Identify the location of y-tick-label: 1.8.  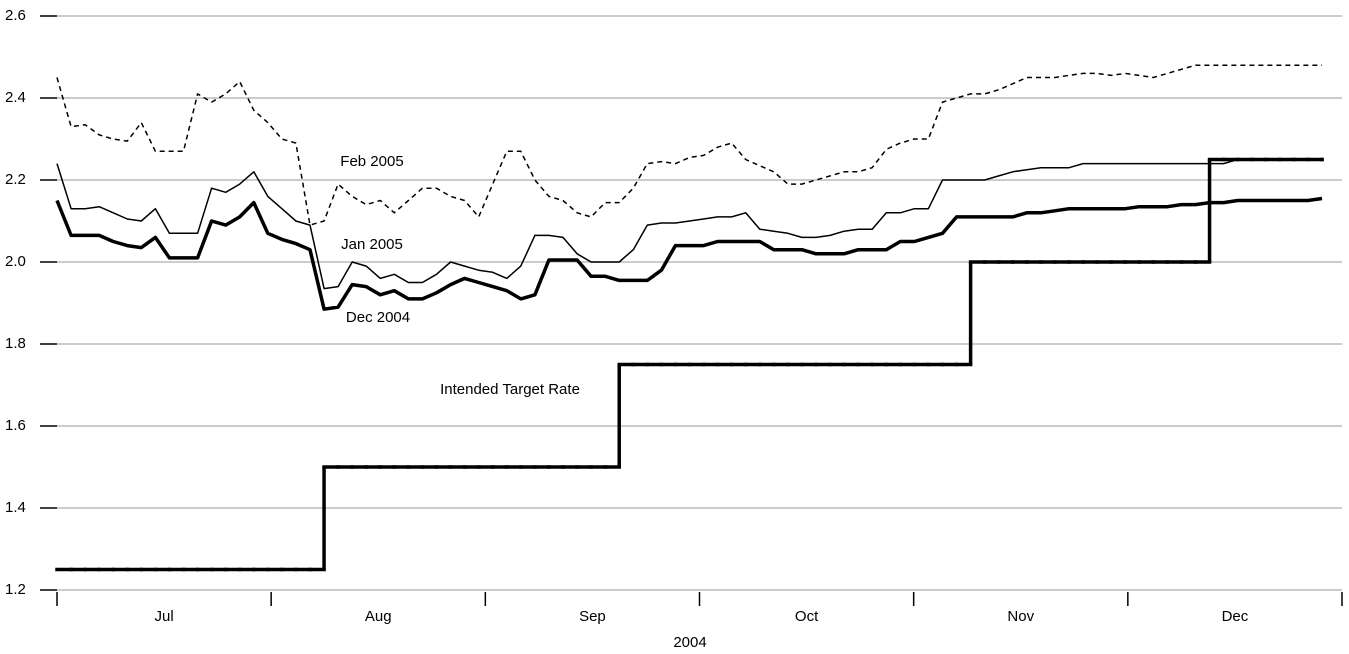
(15, 343).